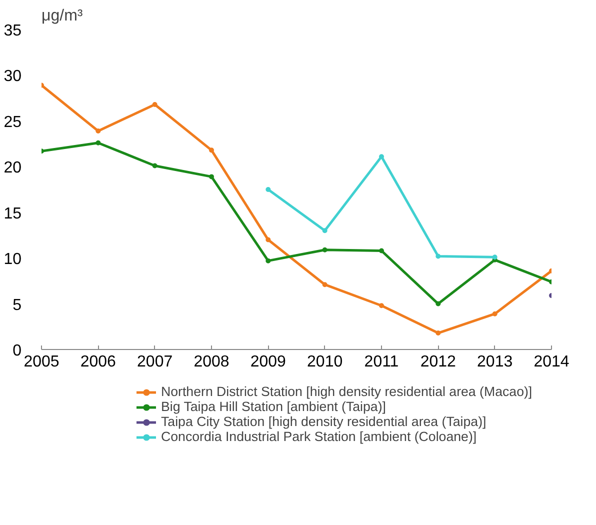  I want to click on x-tick-label: 2013, so click(495, 362).